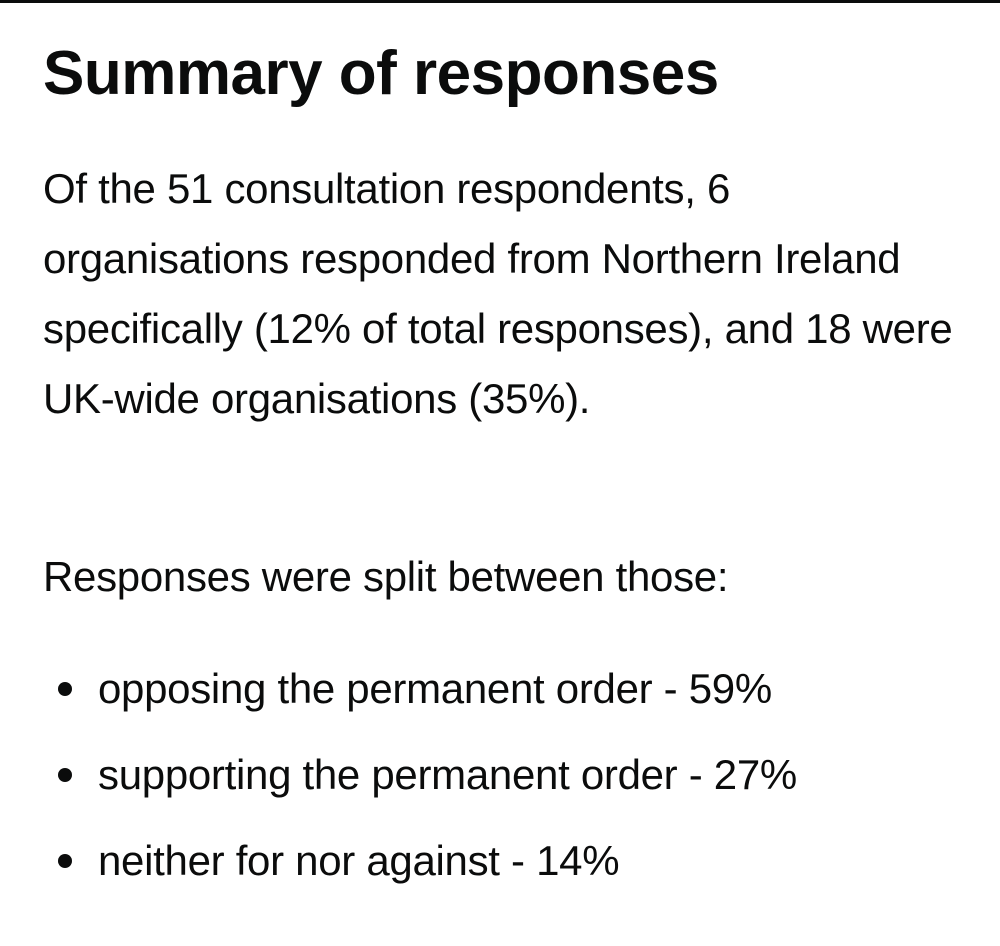  I want to click on section-heading: Summary of responses, so click(381, 73).